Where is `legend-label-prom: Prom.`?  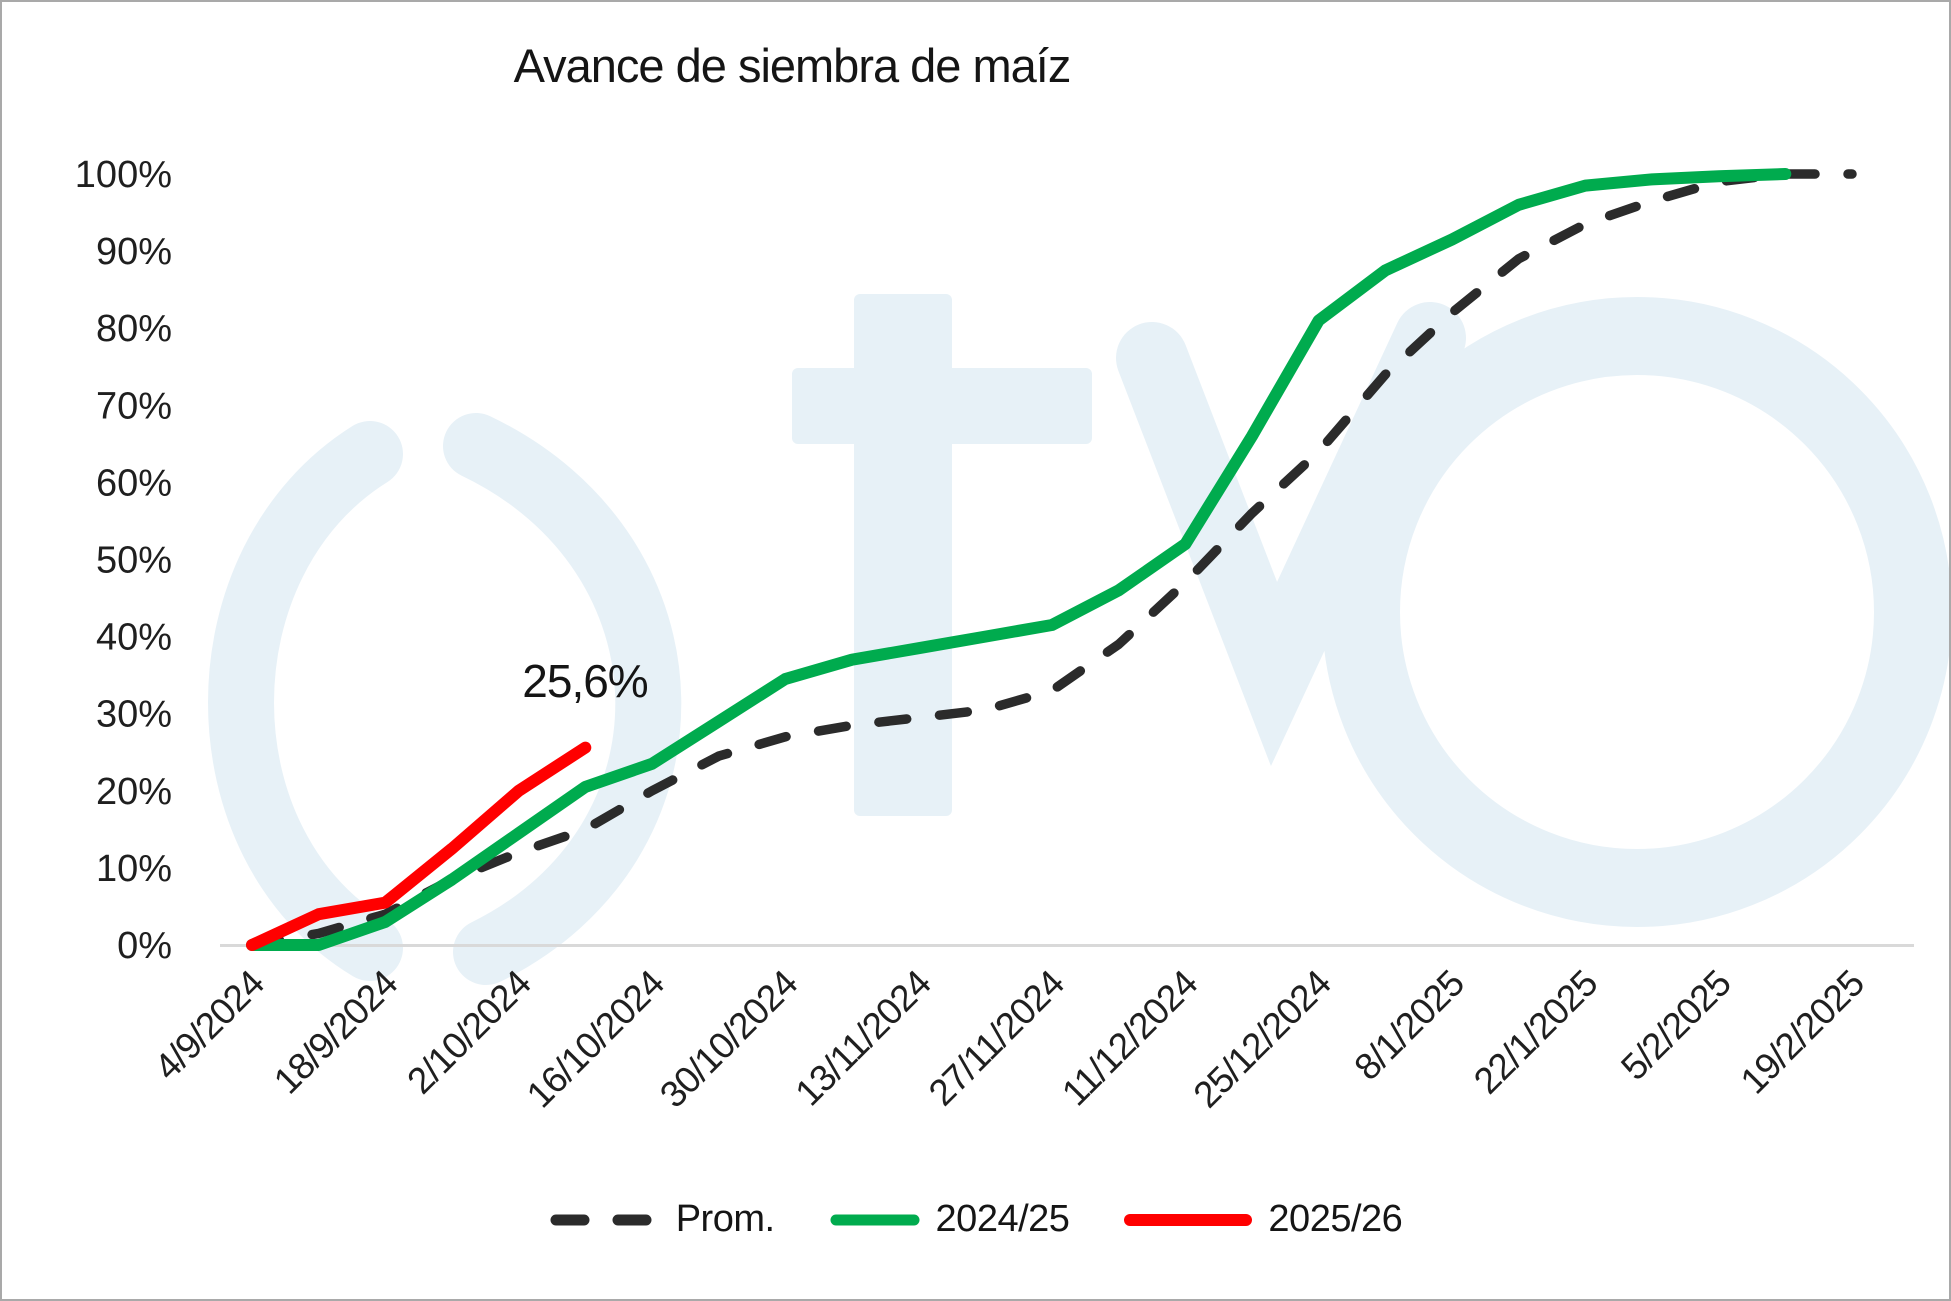
legend-label-prom: Prom. is located at coordinates (725, 1219).